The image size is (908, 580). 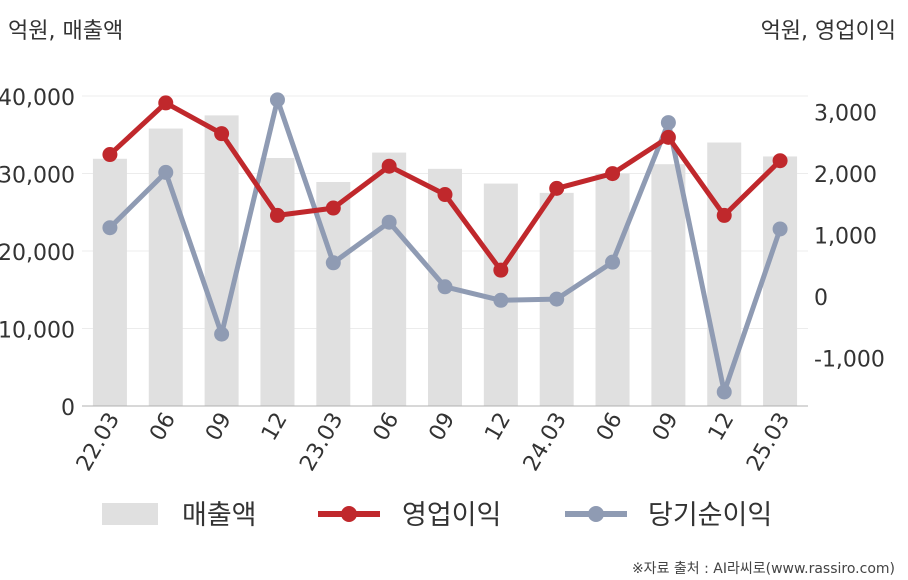 I want to click on right-tick-label: 3,000, so click(x=845, y=114).